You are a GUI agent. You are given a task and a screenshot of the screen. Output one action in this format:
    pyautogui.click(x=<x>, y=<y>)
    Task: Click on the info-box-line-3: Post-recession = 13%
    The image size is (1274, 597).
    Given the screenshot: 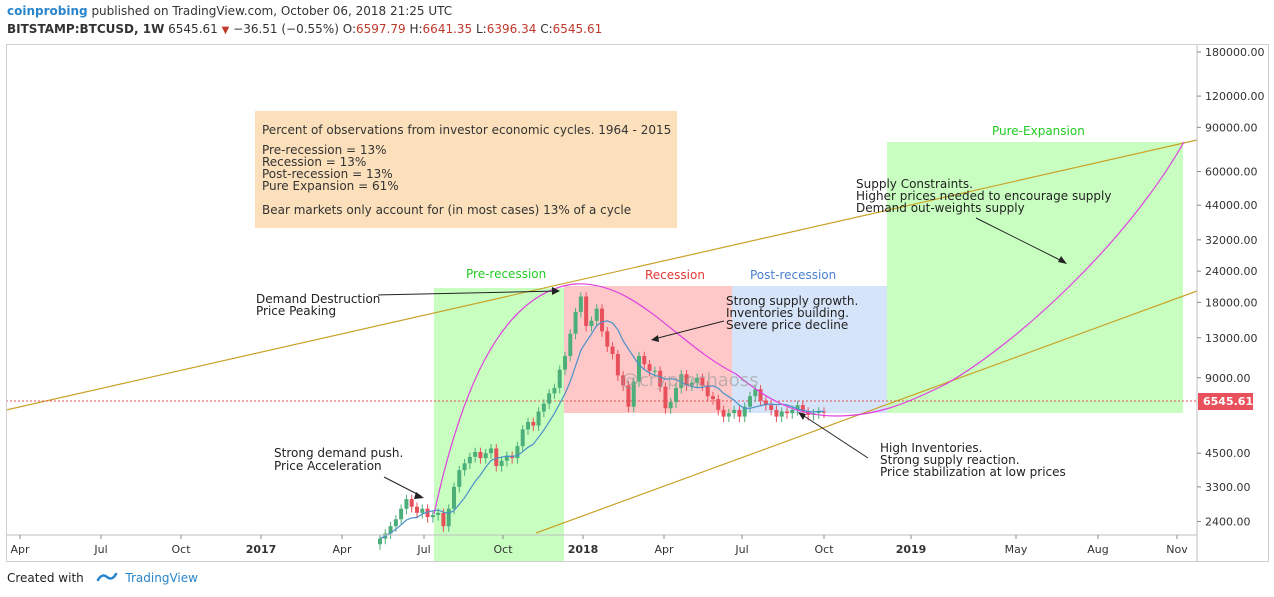 What is the action you would take?
    pyautogui.click(x=327, y=174)
    